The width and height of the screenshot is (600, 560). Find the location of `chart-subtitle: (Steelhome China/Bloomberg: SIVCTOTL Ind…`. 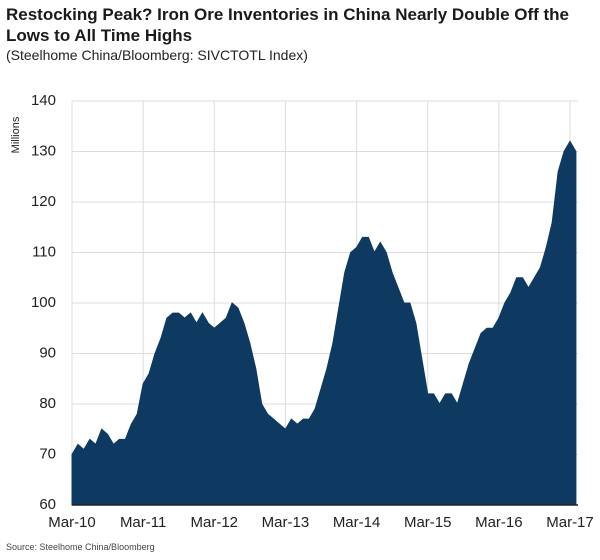

chart-subtitle: (Steelhome China/Bloomberg: SIVCTOTL Ind… is located at coordinates (157, 55).